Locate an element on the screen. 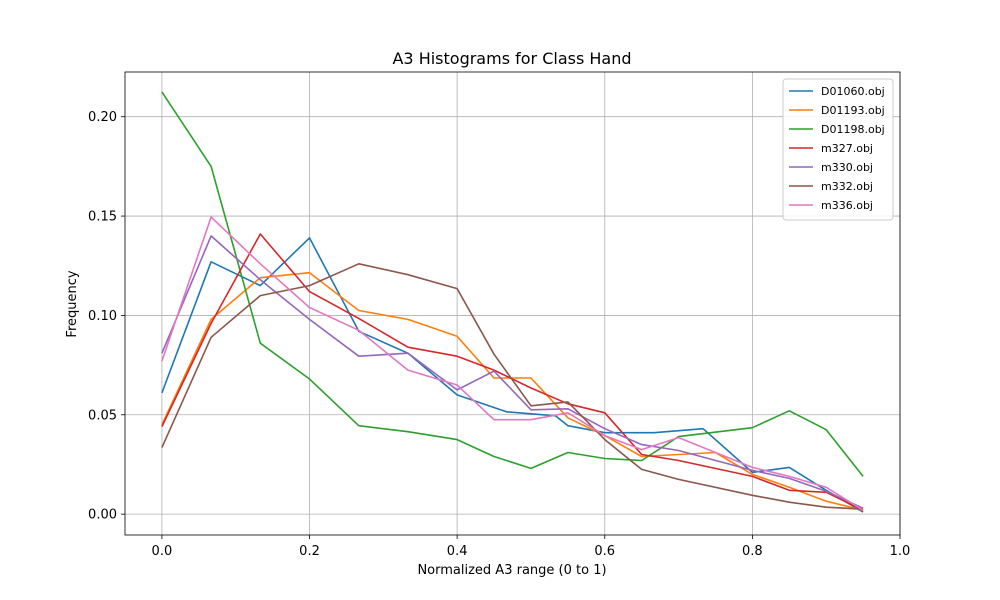 The width and height of the screenshot is (1000, 600). y-tick-label: 0.20 is located at coordinates (102, 117).